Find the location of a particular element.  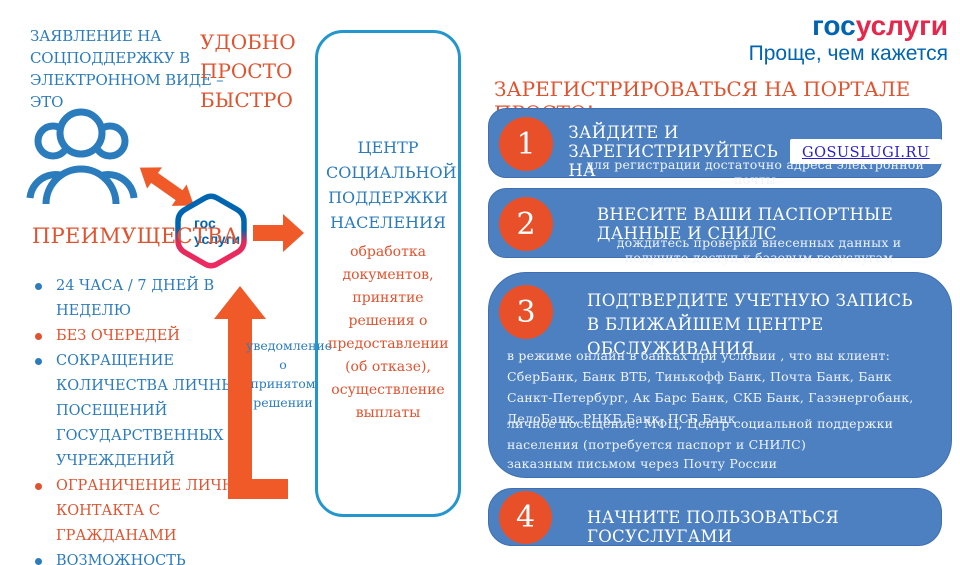

logo-word-top: гос is located at coordinates (205, 223).